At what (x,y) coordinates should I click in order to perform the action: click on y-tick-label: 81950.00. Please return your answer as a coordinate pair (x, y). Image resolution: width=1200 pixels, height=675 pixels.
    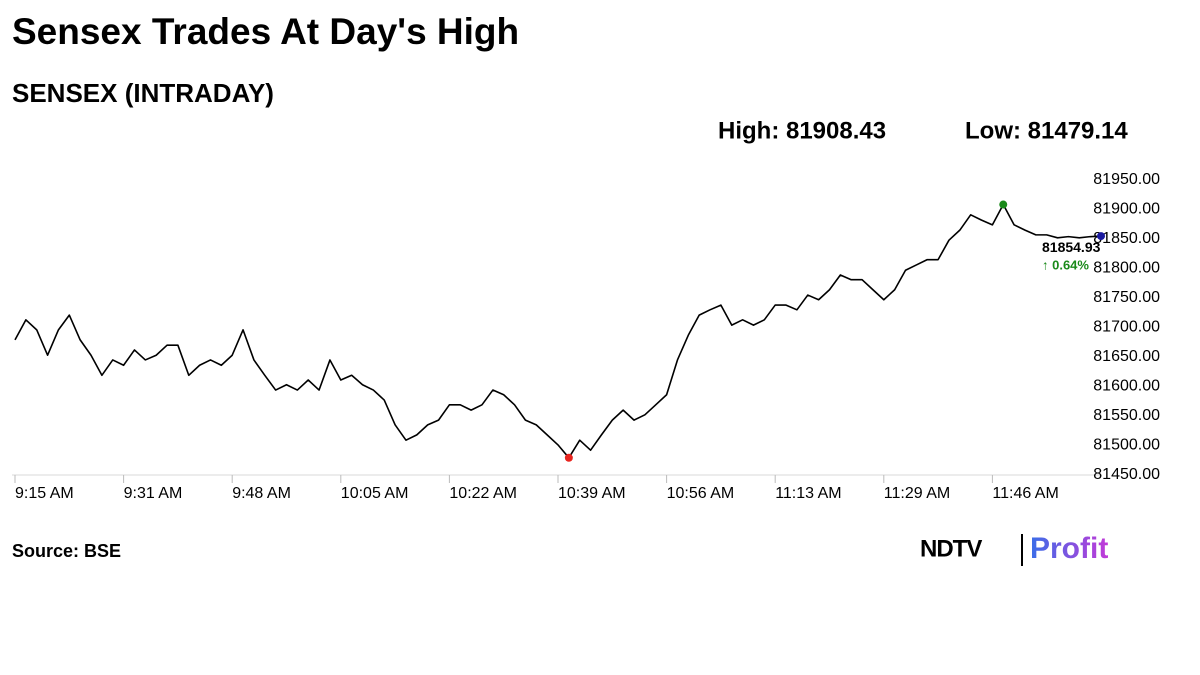
    Looking at the image, I should click on (1126, 179).